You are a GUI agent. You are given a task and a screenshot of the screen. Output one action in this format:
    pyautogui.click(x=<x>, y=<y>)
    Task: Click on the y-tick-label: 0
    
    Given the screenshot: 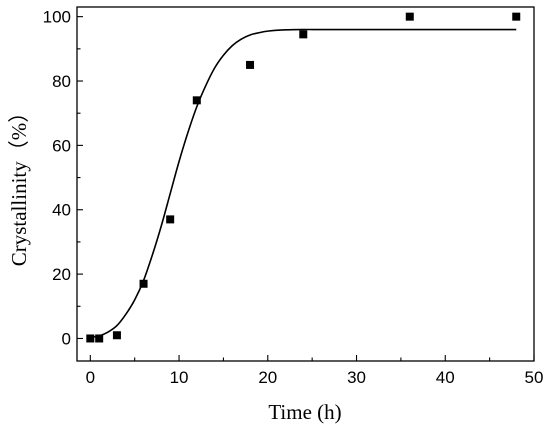 What is the action you would take?
    pyautogui.click(x=66, y=338)
    